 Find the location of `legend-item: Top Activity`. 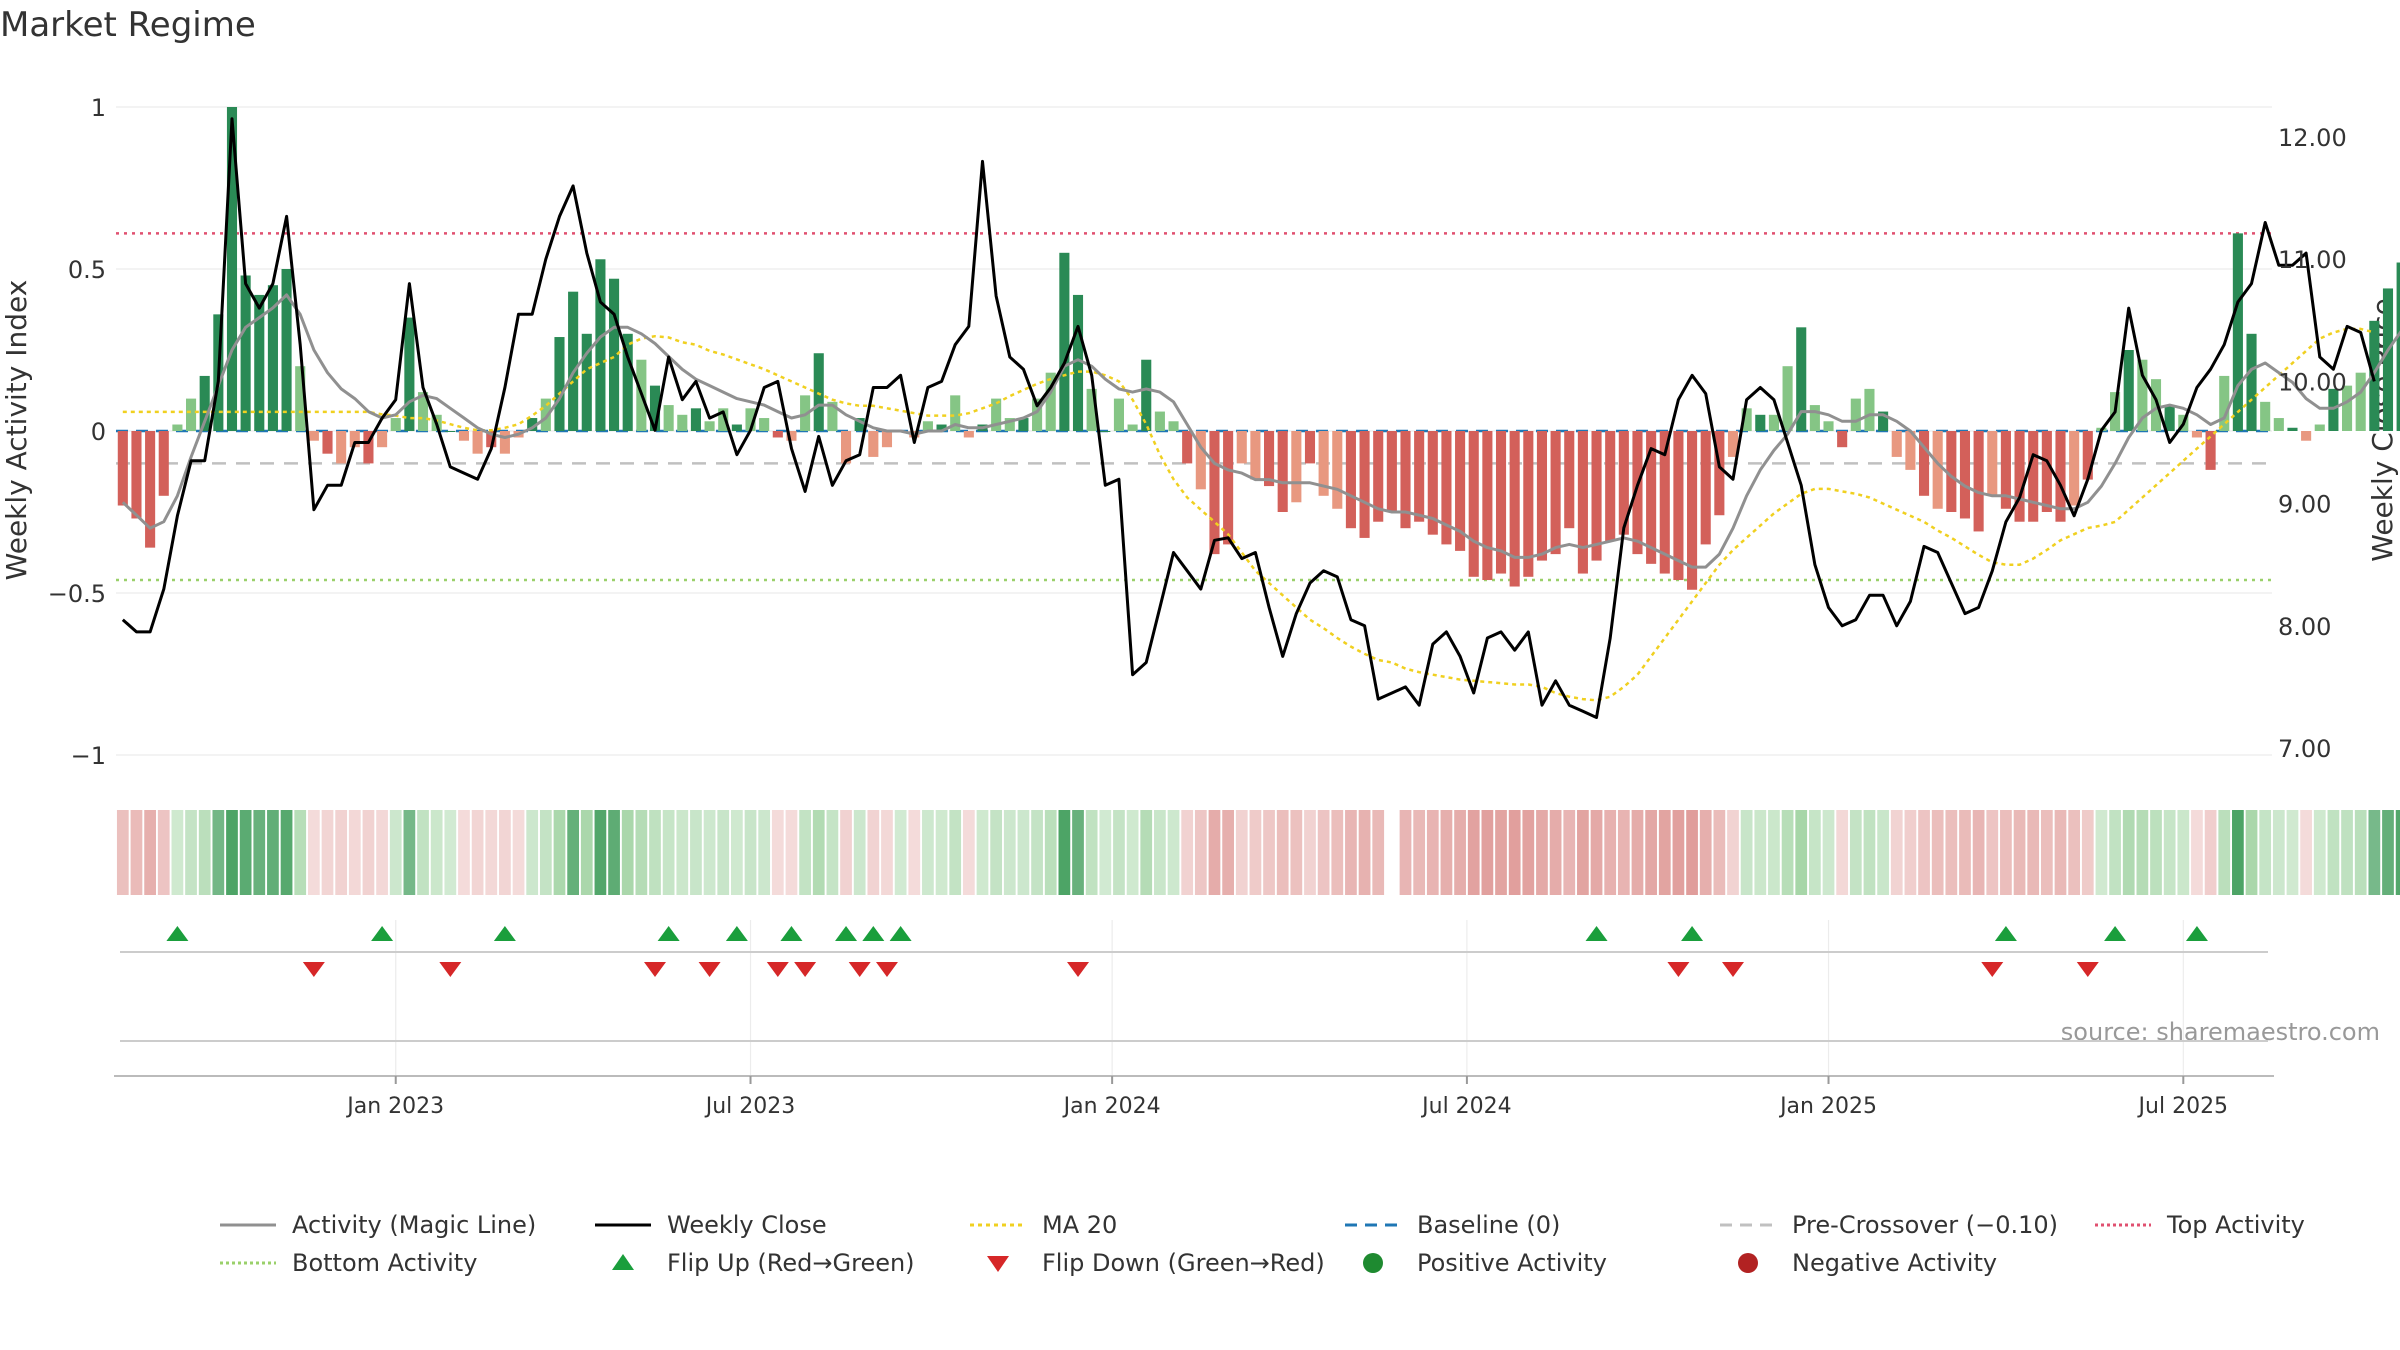

legend-item: Top Activity is located at coordinates (2200, 1225).